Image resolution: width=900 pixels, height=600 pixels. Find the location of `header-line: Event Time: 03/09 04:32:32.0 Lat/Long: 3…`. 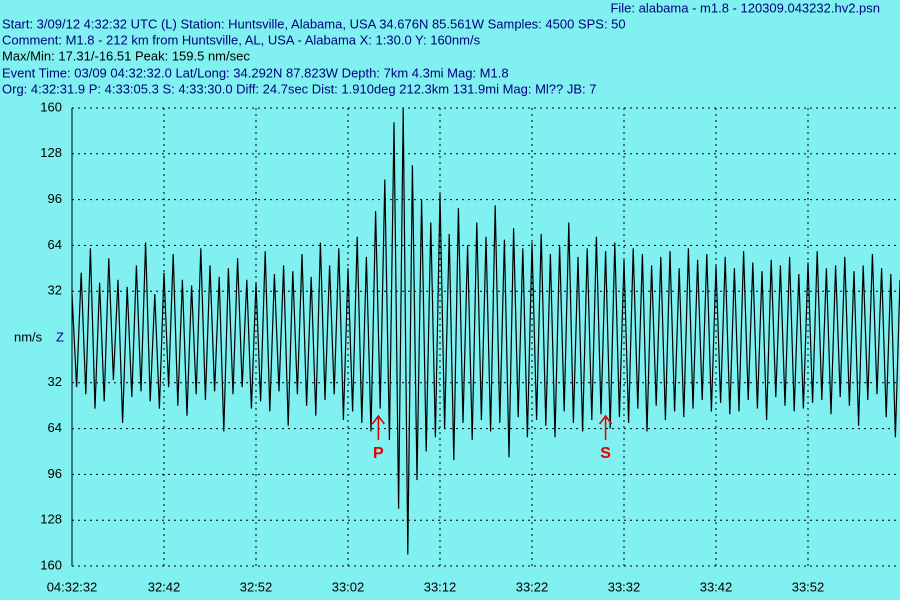

header-line: Event Time: 03/09 04:32:32.0 Lat/Long: 3… is located at coordinates (255, 72).